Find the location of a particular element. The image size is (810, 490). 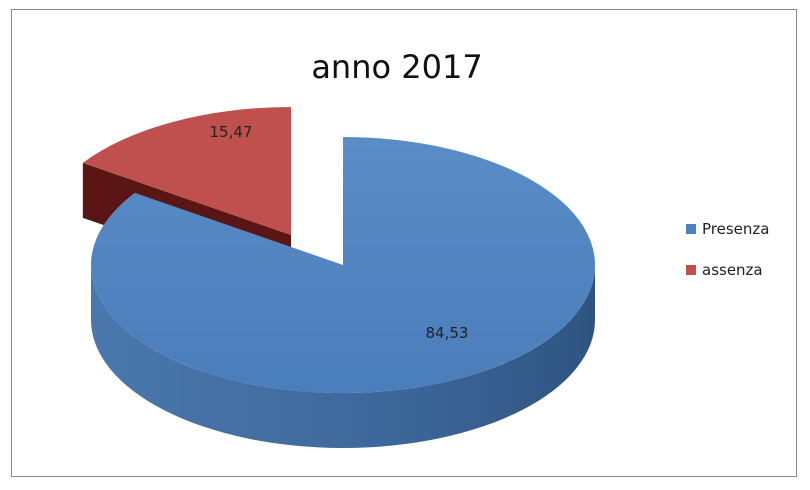

legend-label-assenza: assenza is located at coordinates (732, 270).